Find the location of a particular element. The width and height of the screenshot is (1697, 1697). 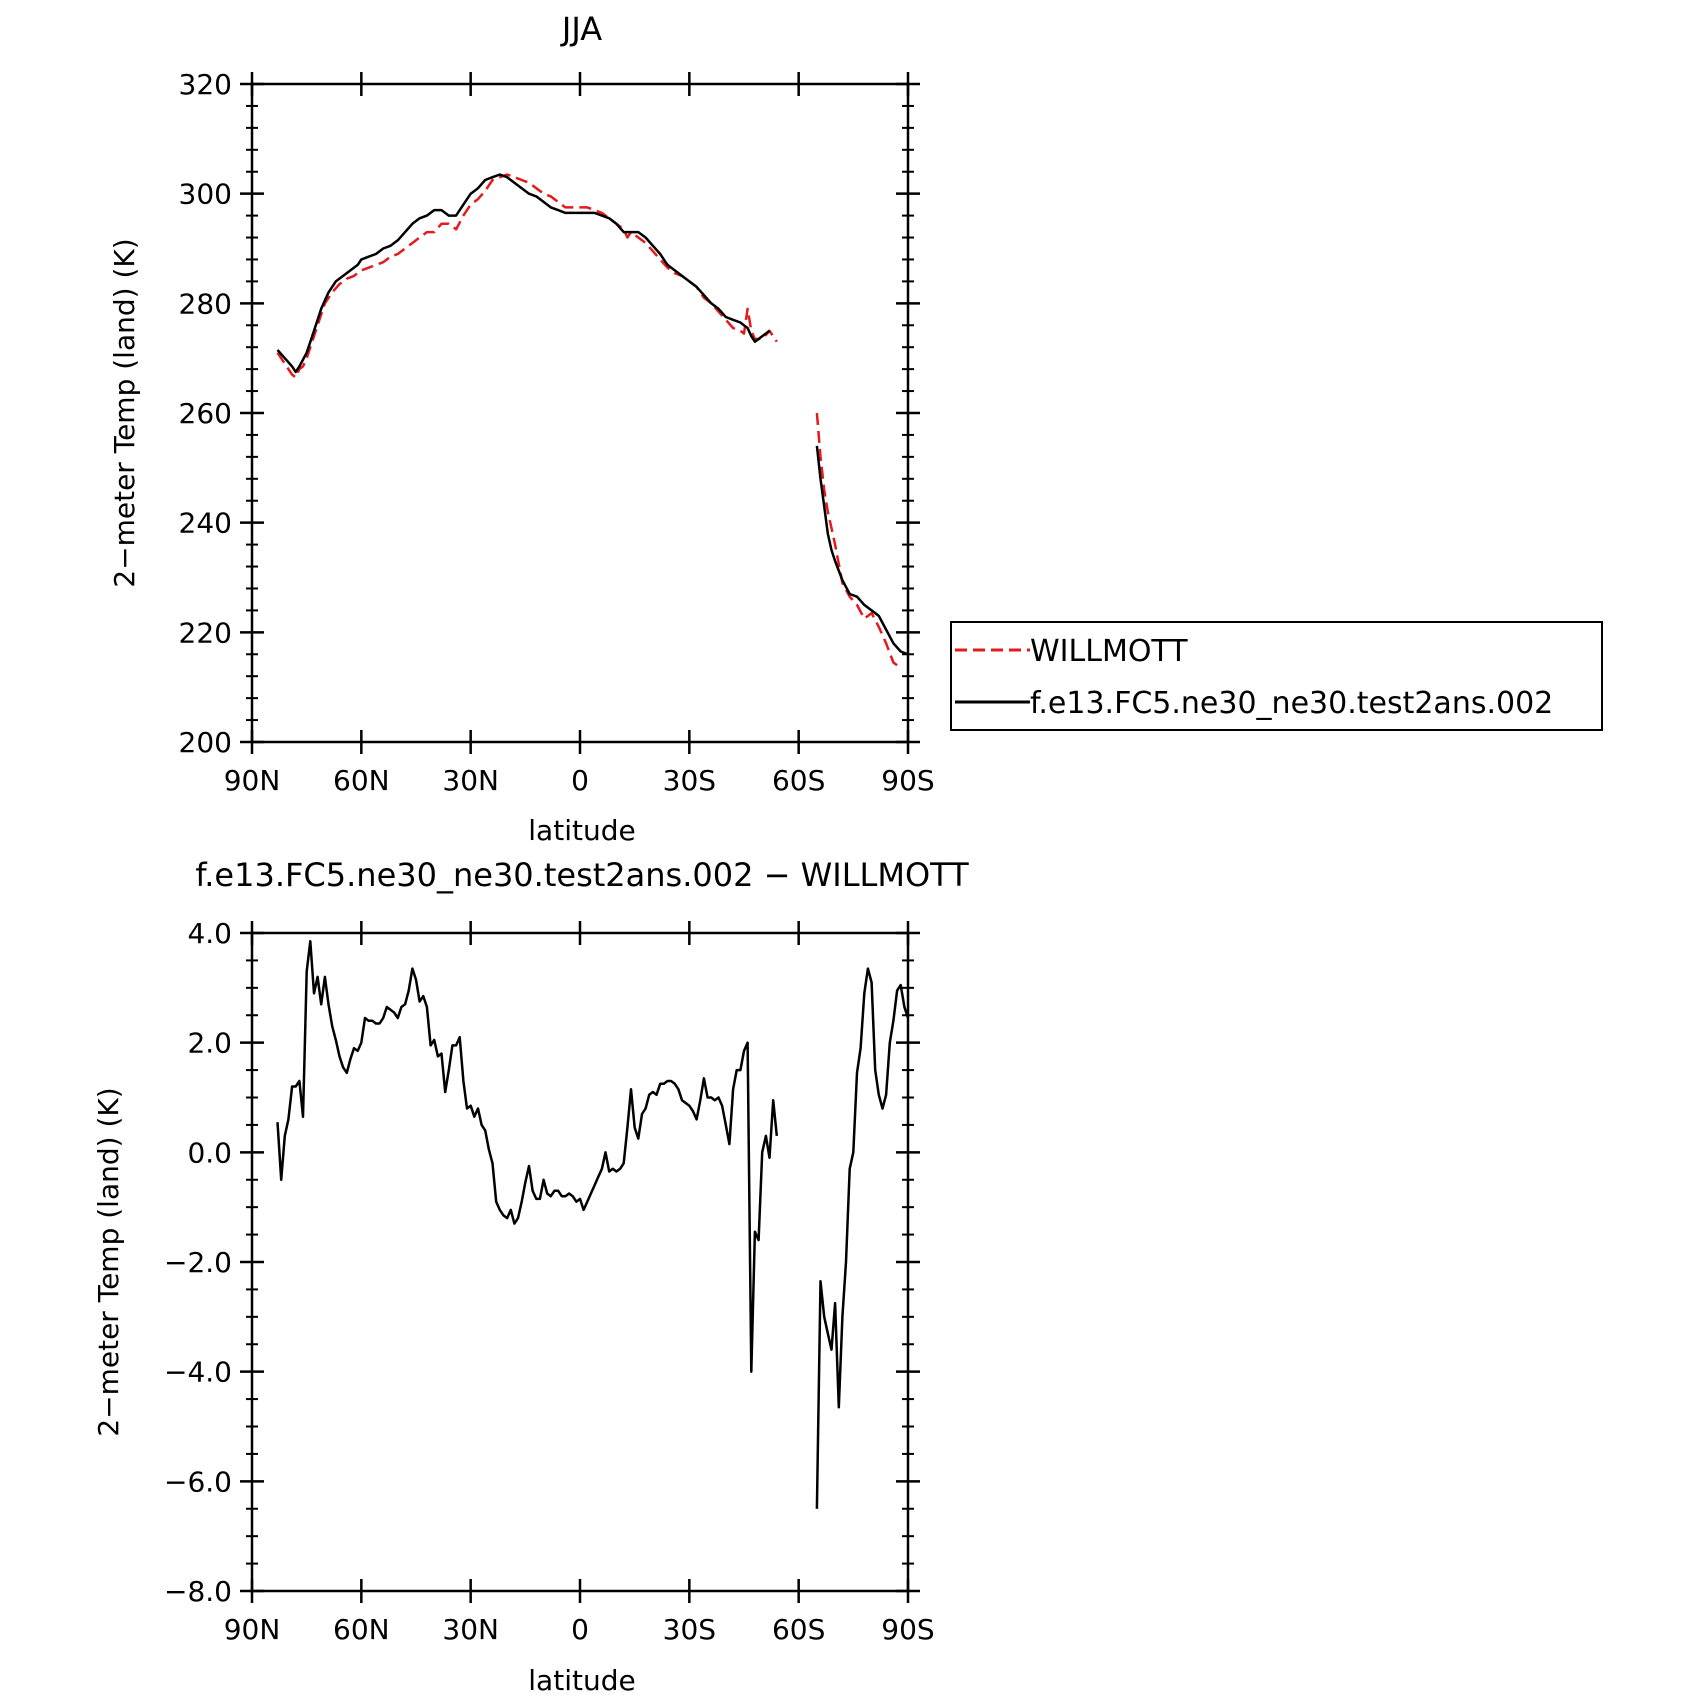

top-y-tick-label: 280 is located at coordinates (205, 303).